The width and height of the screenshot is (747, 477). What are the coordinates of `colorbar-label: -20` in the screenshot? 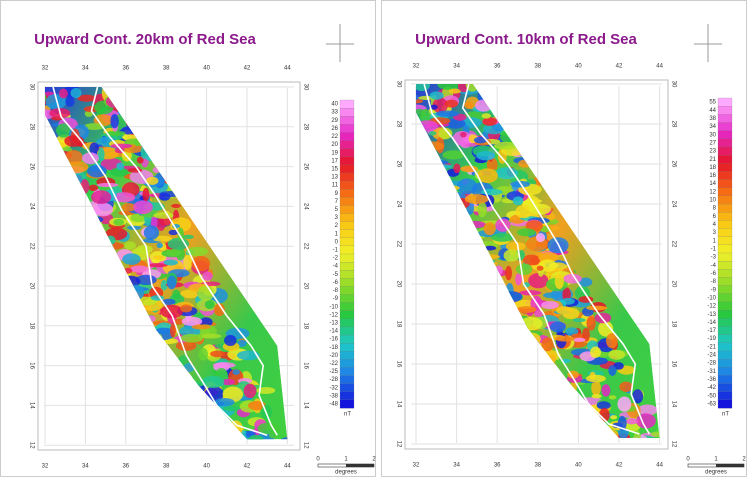 It's located at (333, 356).